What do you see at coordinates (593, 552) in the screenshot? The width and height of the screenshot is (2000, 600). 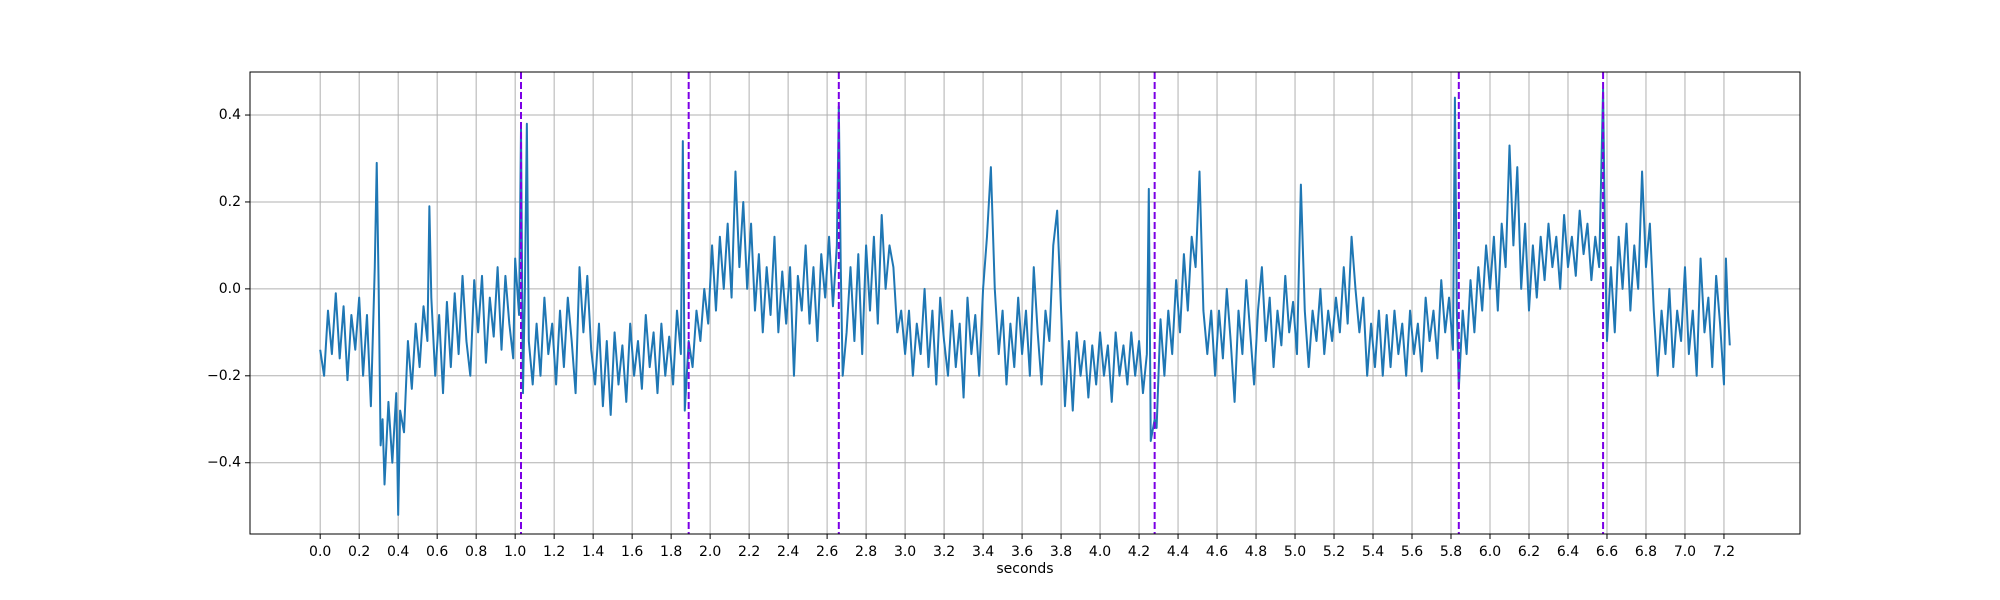 I see `x-tick-label: 1.4` at bounding box center [593, 552].